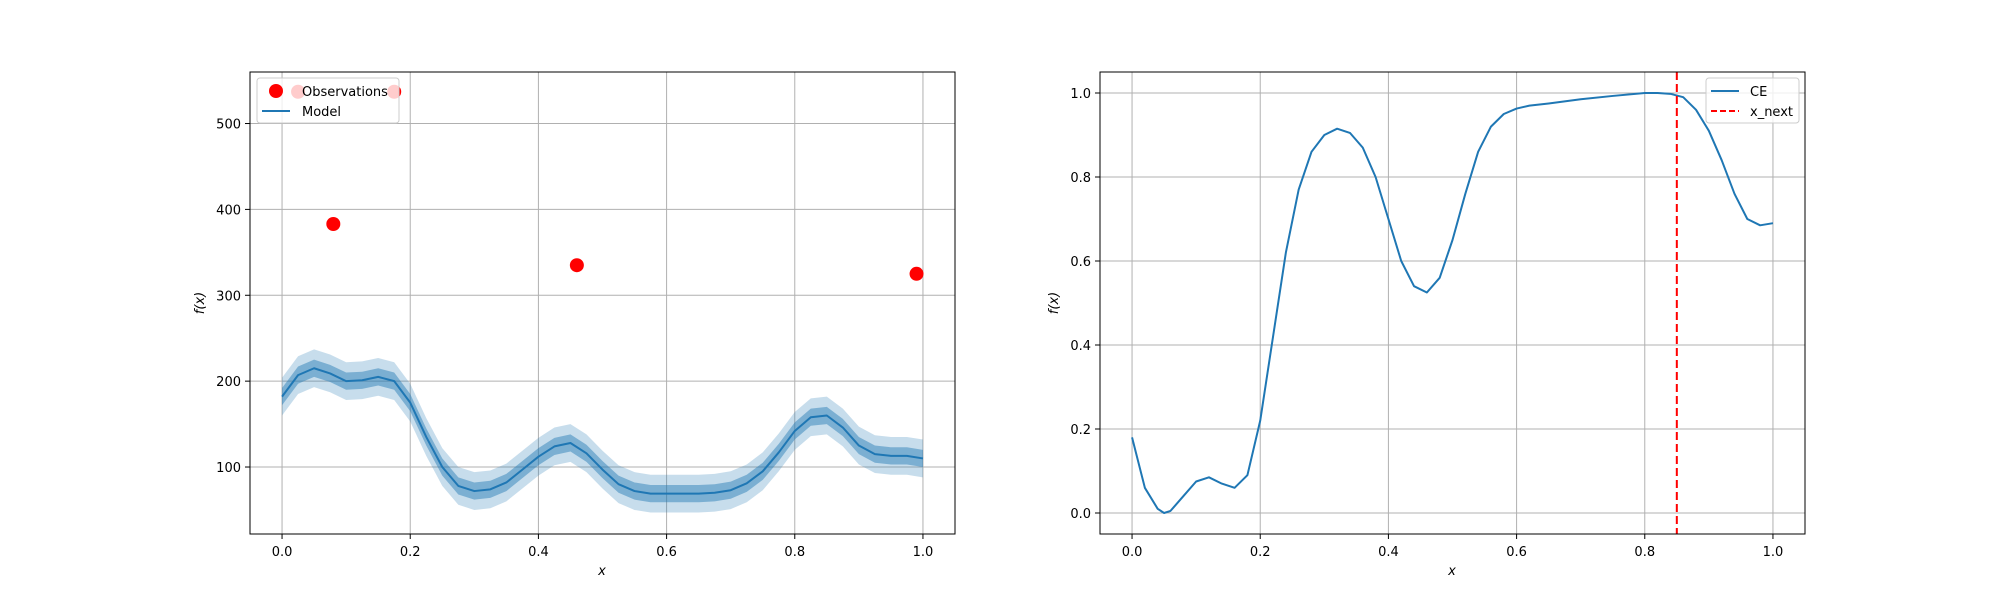  Describe the element at coordinates (228, 210) in the screenshot. I see `left-y-tick-label: 400` at that location.